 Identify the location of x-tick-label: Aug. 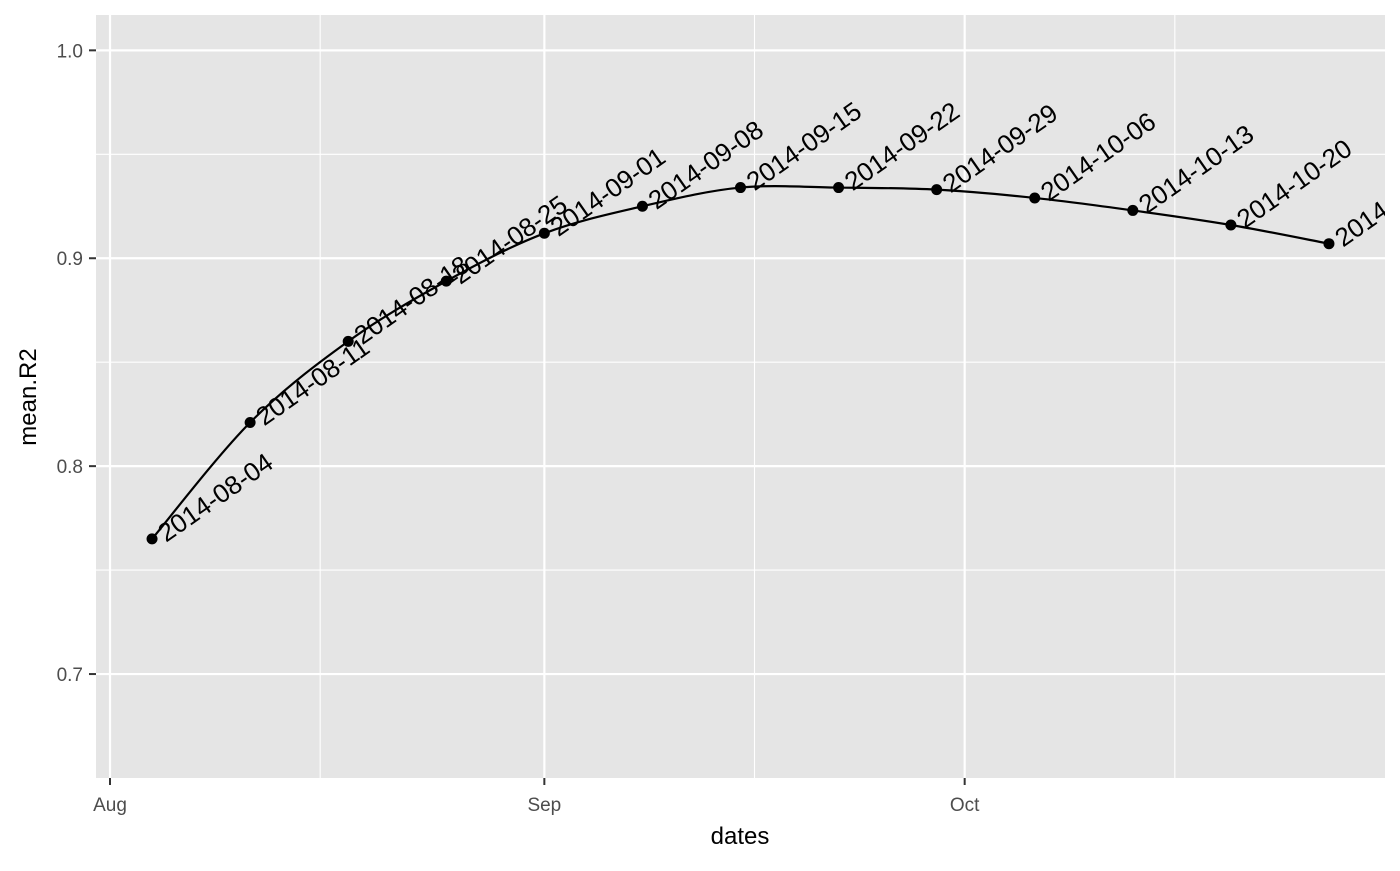
(110, 805).